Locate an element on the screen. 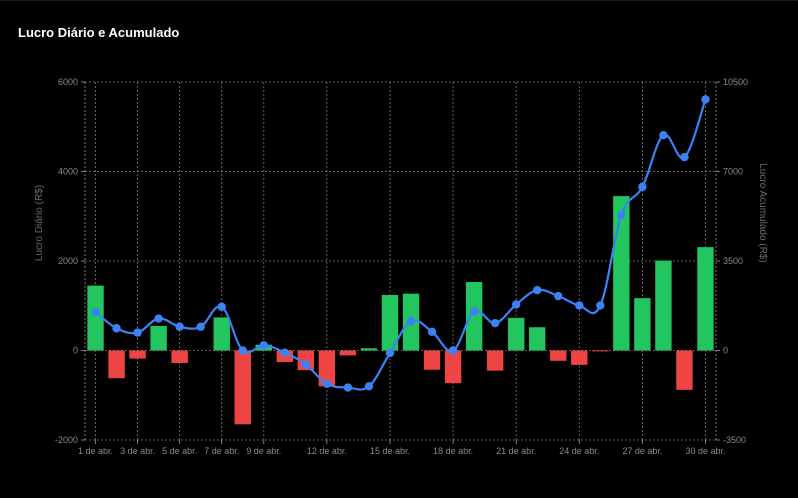  x-tick-label: 27 de abr. is located at coordinates (642, 451).